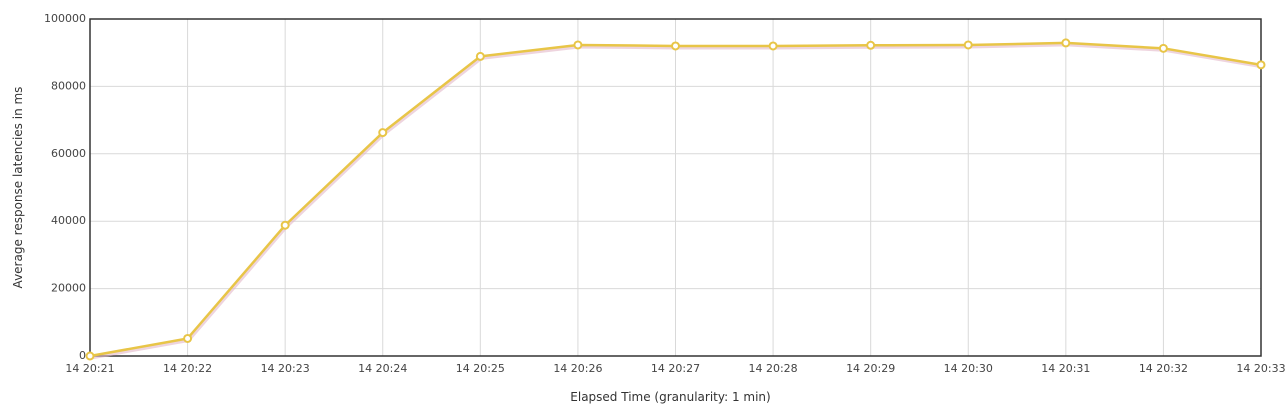 The height and width of the screenshot is (408, 1288). What do you see at coordinates (285, 368) in the screenshot?
I see `x-tick-label: 14 20:23` at bounding box center [285, 368].